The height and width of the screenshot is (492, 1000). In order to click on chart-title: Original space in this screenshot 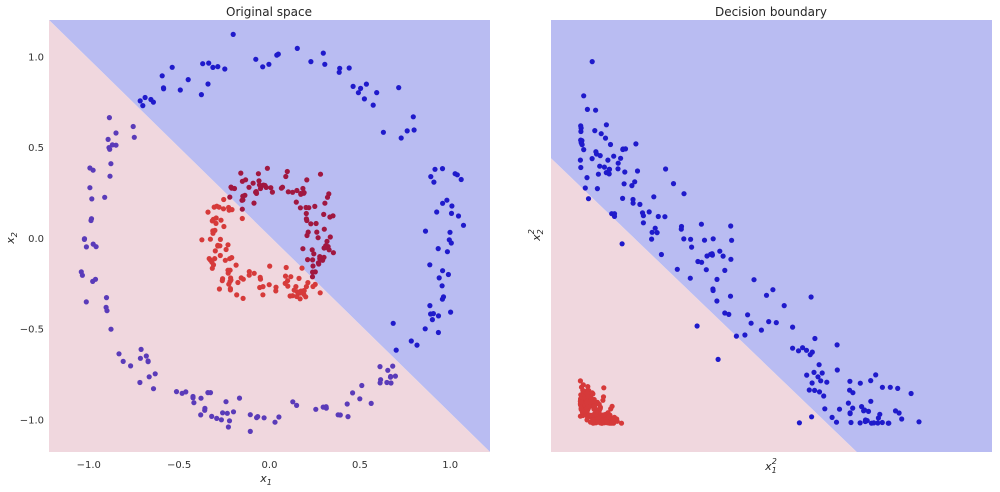, I will do `click(269, 12)`.